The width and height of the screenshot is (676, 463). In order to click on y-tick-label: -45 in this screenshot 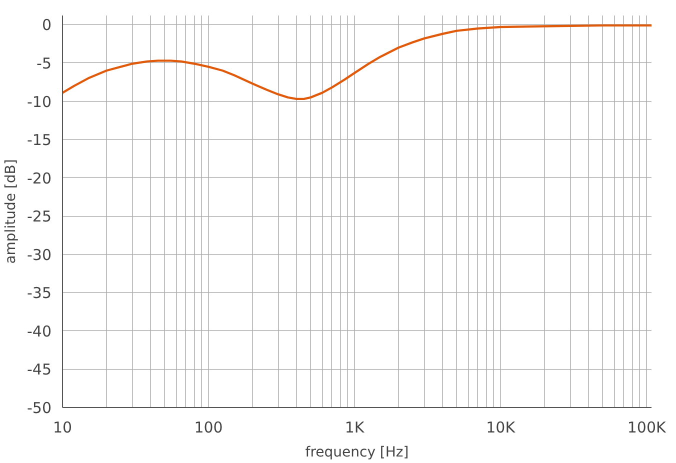, I will do `click(39, 369)`.